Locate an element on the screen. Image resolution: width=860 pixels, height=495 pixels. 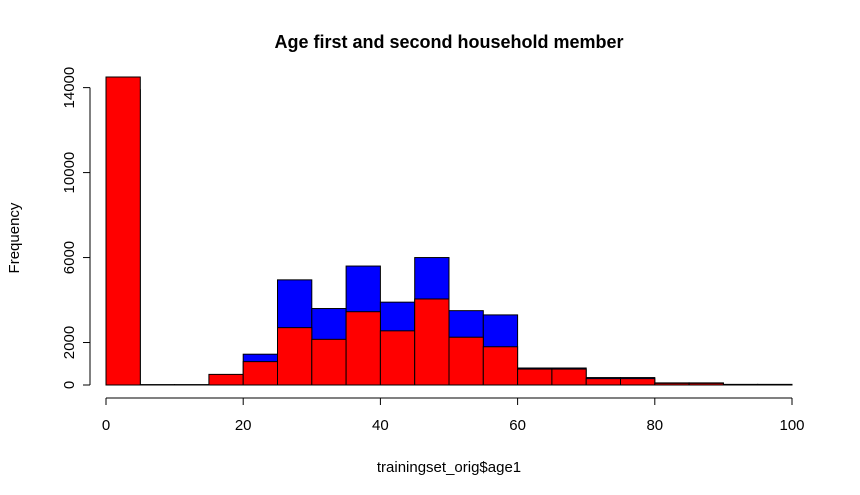
x-tick-label: 100 is located at coordinates (791, 425).